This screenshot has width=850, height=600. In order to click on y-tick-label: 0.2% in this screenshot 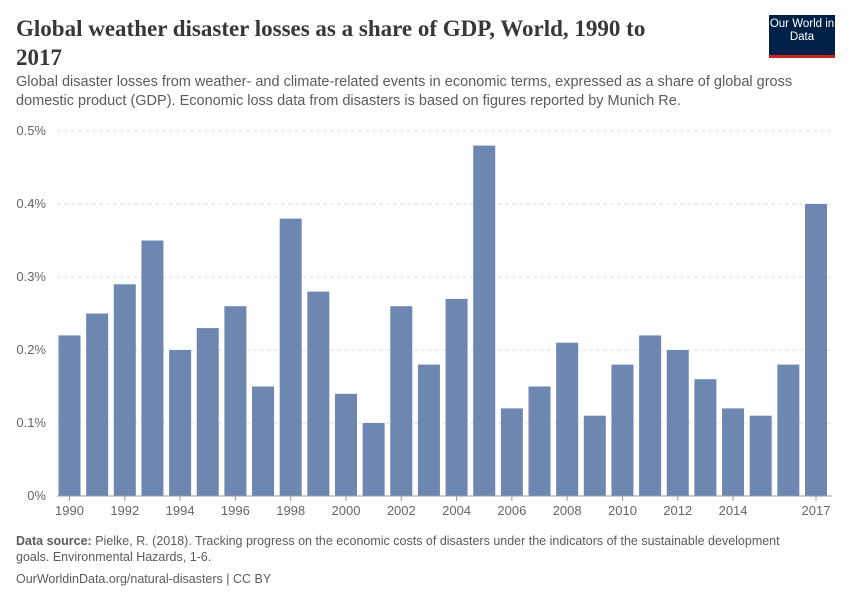, I will do `click(31, 349)`.